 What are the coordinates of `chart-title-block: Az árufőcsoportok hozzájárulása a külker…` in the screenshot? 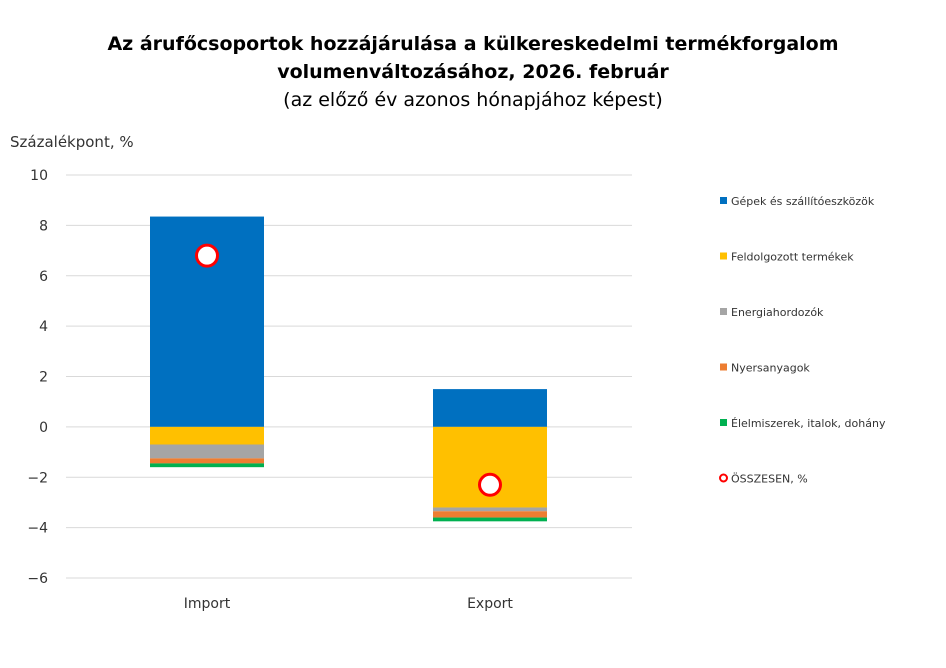 It's located at (473, 72).